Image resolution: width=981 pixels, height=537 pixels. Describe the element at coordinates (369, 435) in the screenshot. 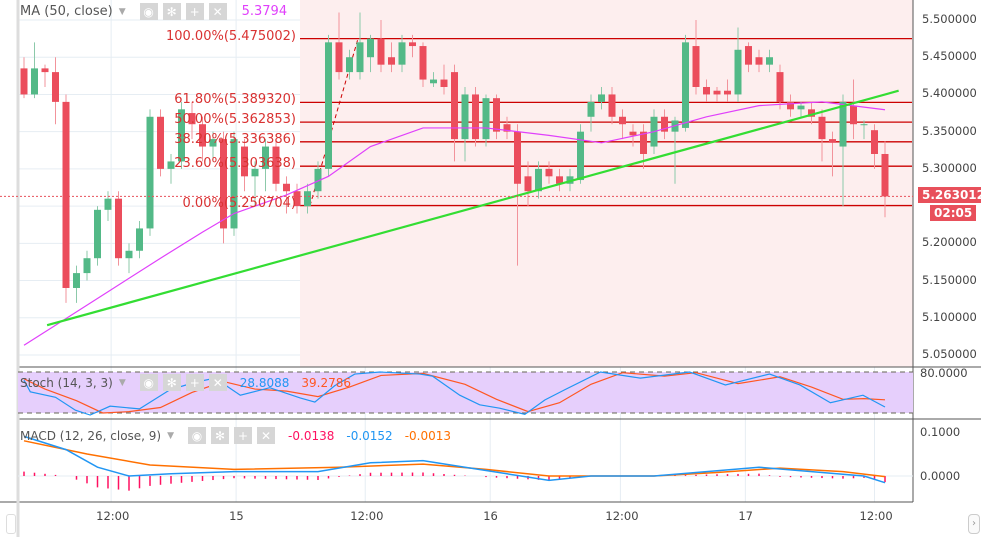

I see `macd-value: -0.0152` at that location.